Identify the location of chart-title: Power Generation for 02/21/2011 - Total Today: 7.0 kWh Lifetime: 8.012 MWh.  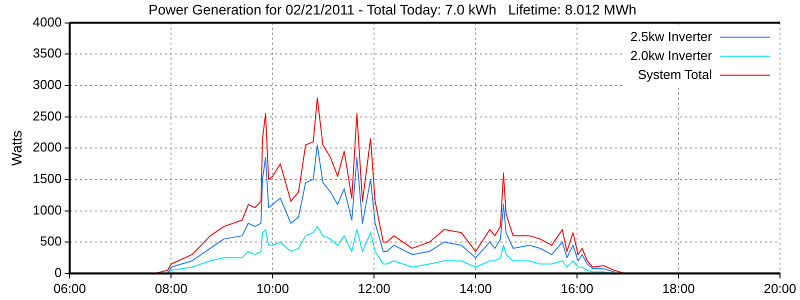
(392, 9).